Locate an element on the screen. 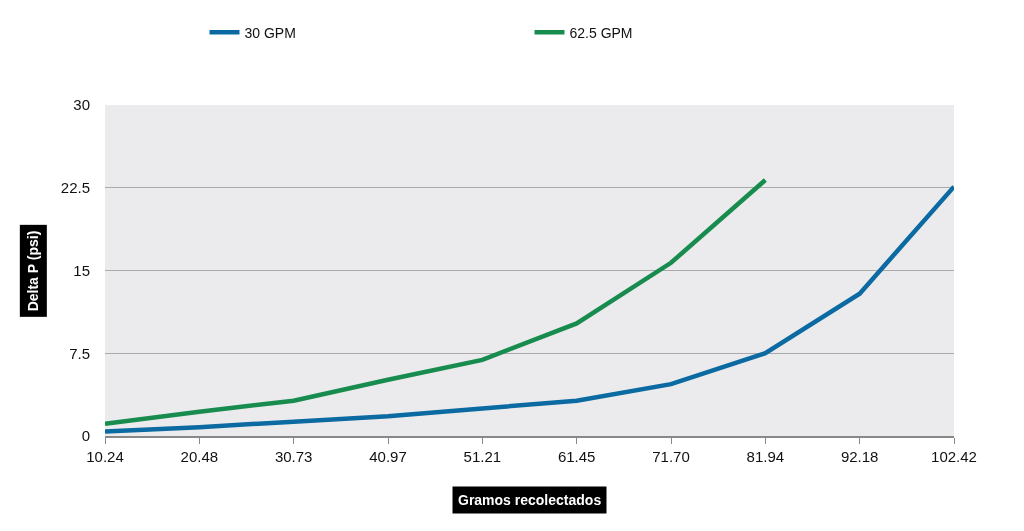 This screenshot has height=531, width=1024. x-tick-label: 102.42 is located at coordinates (954, 456).